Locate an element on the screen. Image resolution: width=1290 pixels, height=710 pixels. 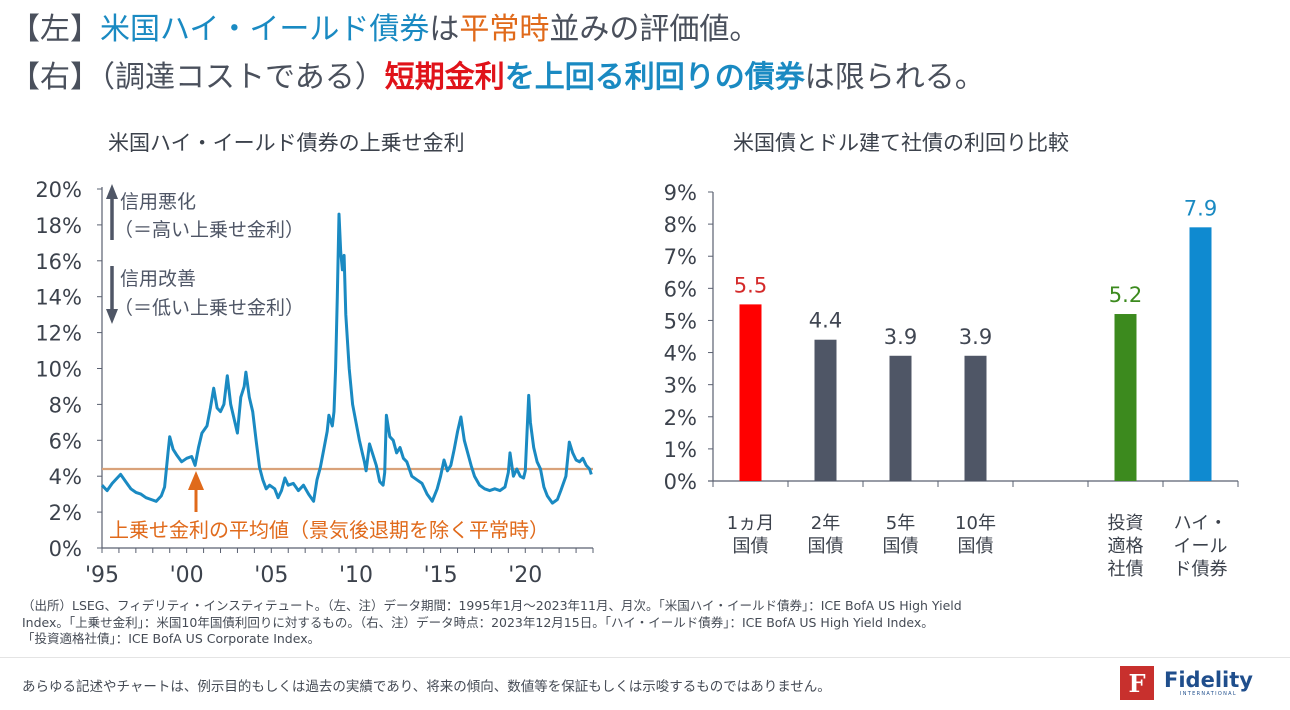
x-tick-label: '00 is located at coordinates (187, 575).